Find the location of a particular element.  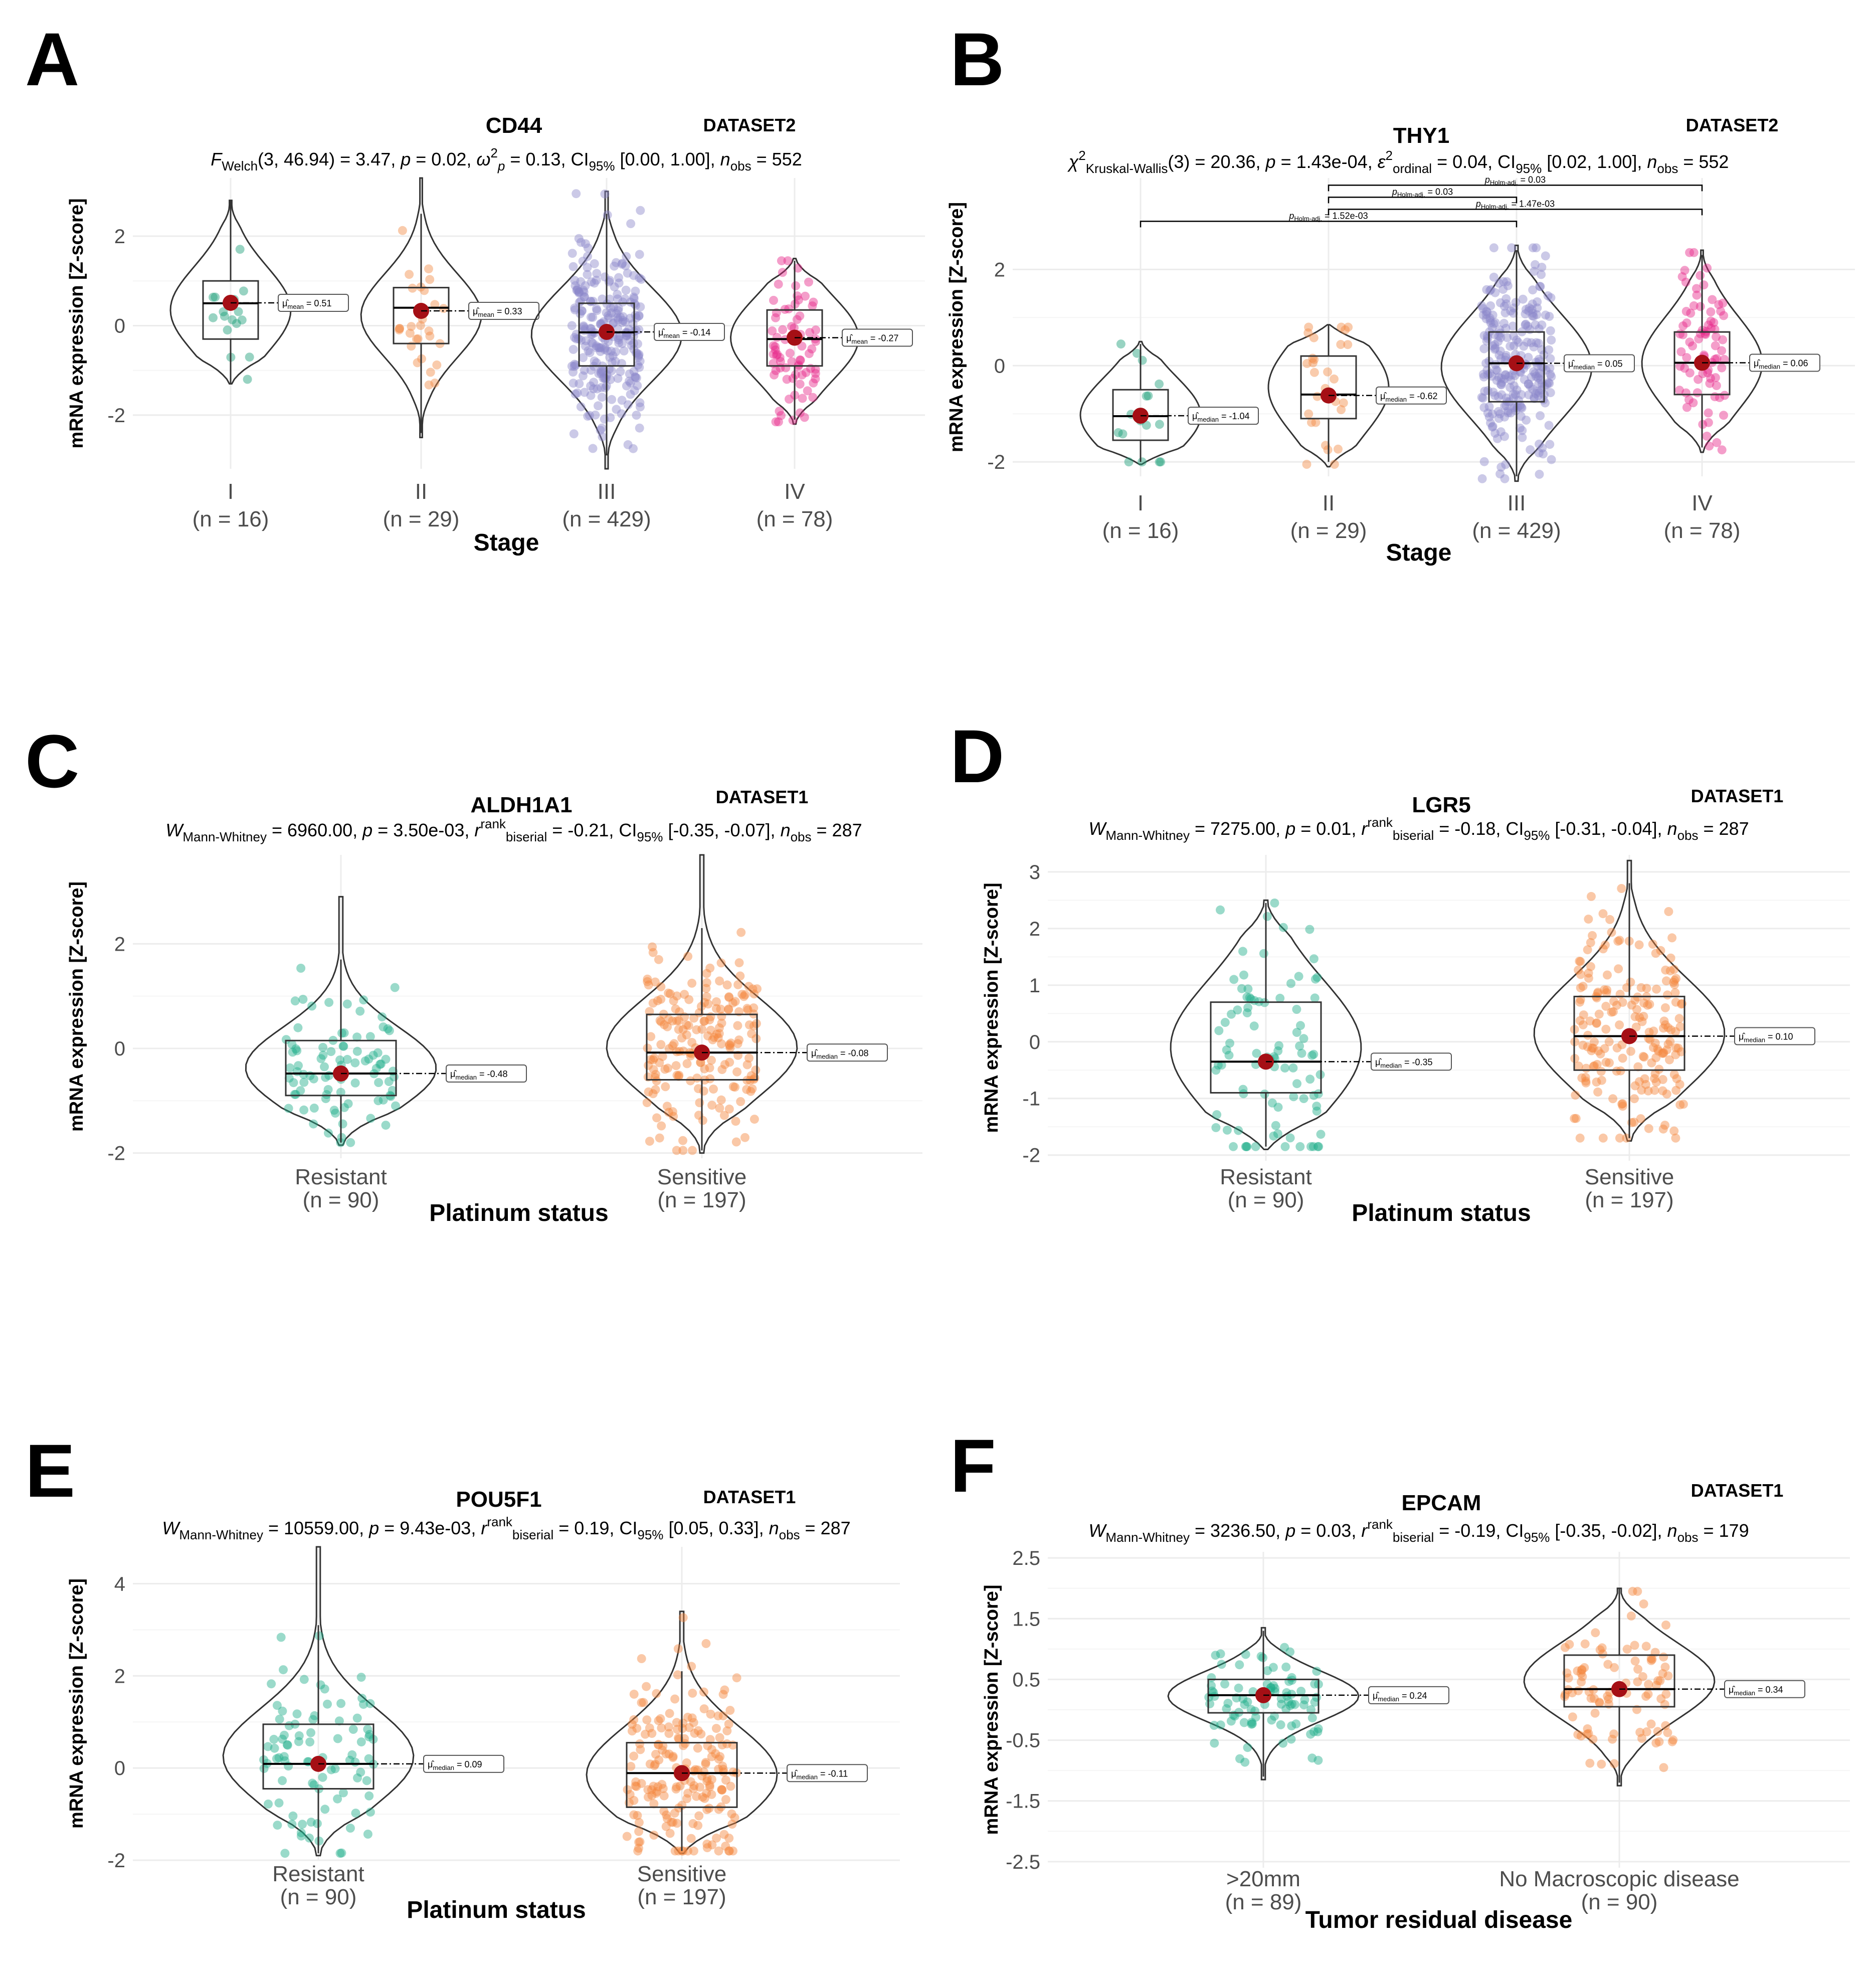

y-tick-label: 0 is located at coordinates (999, 366).